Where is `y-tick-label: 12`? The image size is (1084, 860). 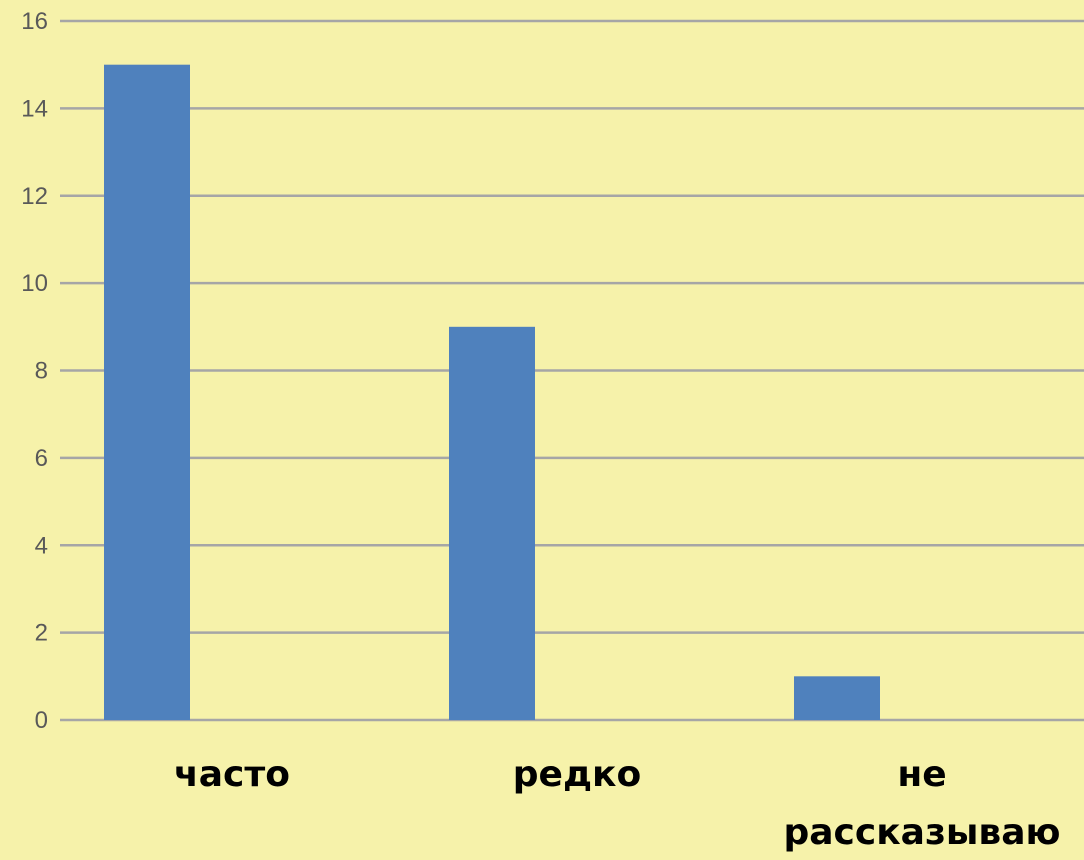
y-tick-label: 12 is located at coordinates (34, 196).